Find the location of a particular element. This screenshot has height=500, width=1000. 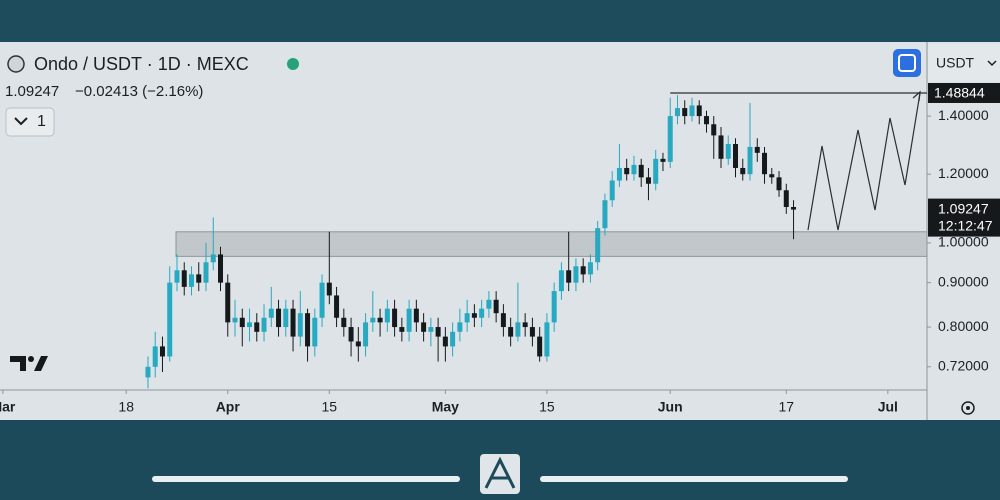

currency-chevron is located at coordinates (992, 63).